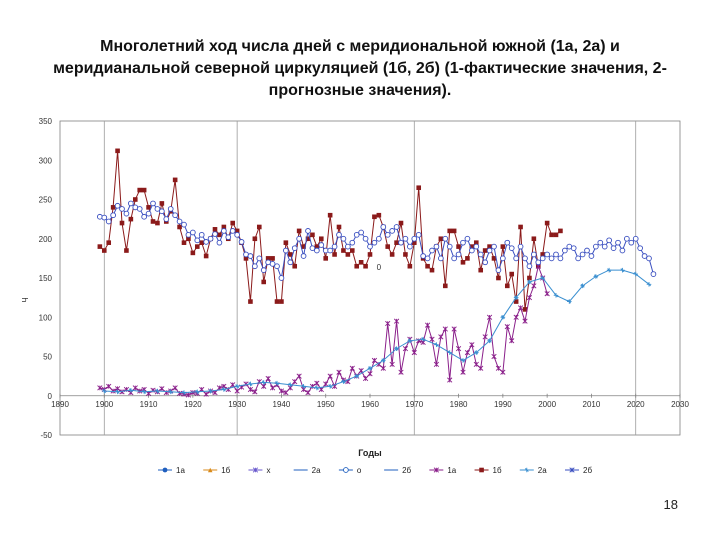 This screenshot has height=540, width=720. What do you see at coordinates (503, 404) in the screenshot?
I see `x-tick-label: 1990` at bounding box center [503, 404].